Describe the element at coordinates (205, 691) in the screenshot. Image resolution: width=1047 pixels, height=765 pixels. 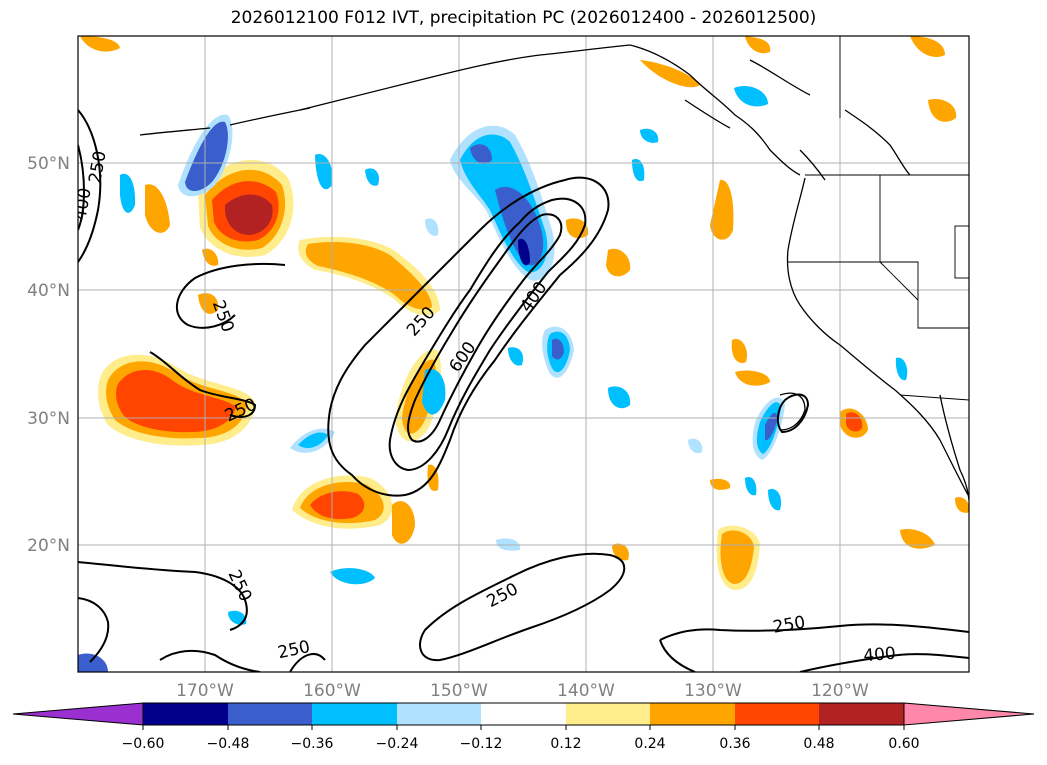
I see `lon-label: 170°W` at that location.